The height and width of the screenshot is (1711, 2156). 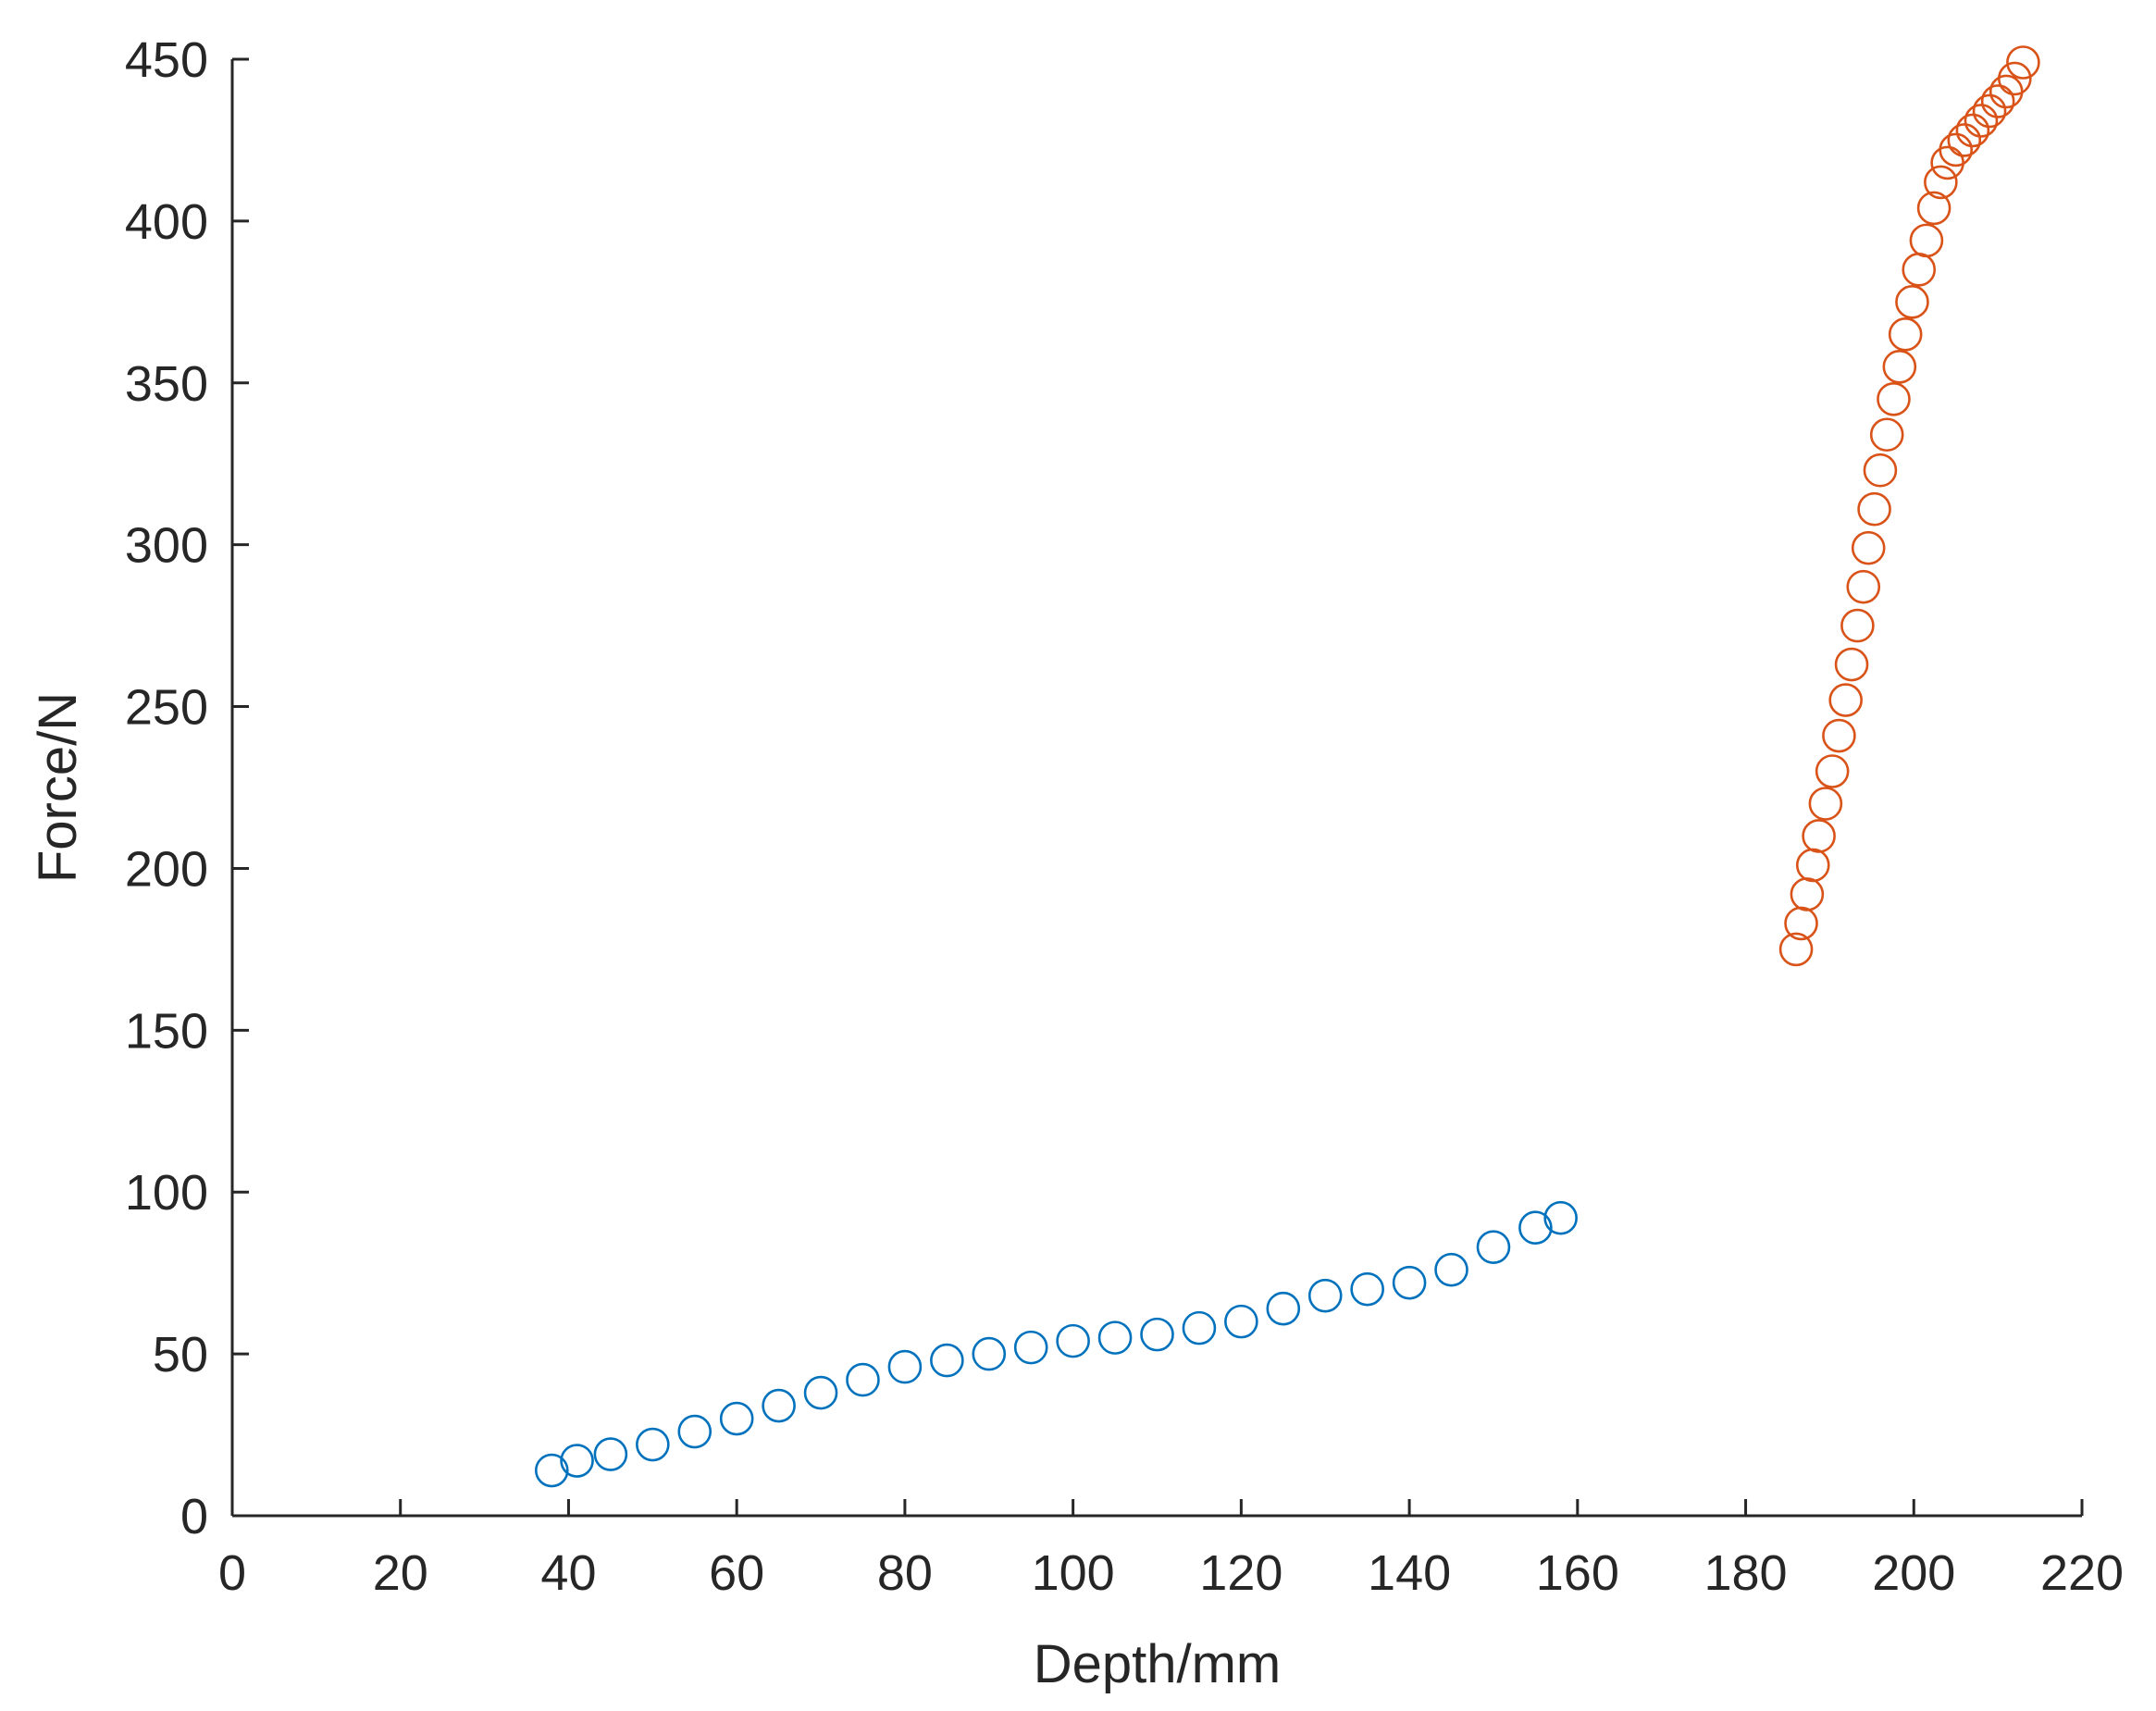 What do you see at coordinates (166, 222) in the screenshot?
I see `y-tick-label: 400` at bounding box center [166, 222].